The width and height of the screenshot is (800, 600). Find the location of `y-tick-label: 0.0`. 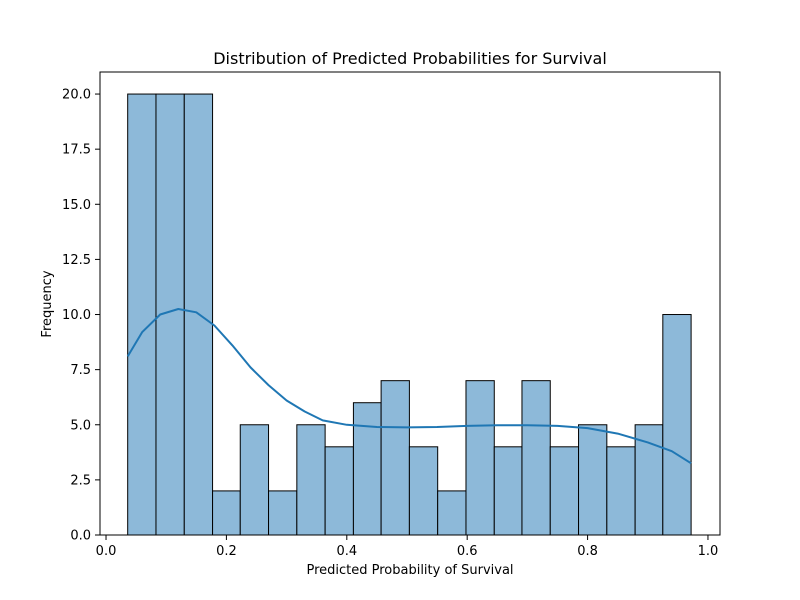

y-tick-label: 0.0 is located at coordinates (80, 536).